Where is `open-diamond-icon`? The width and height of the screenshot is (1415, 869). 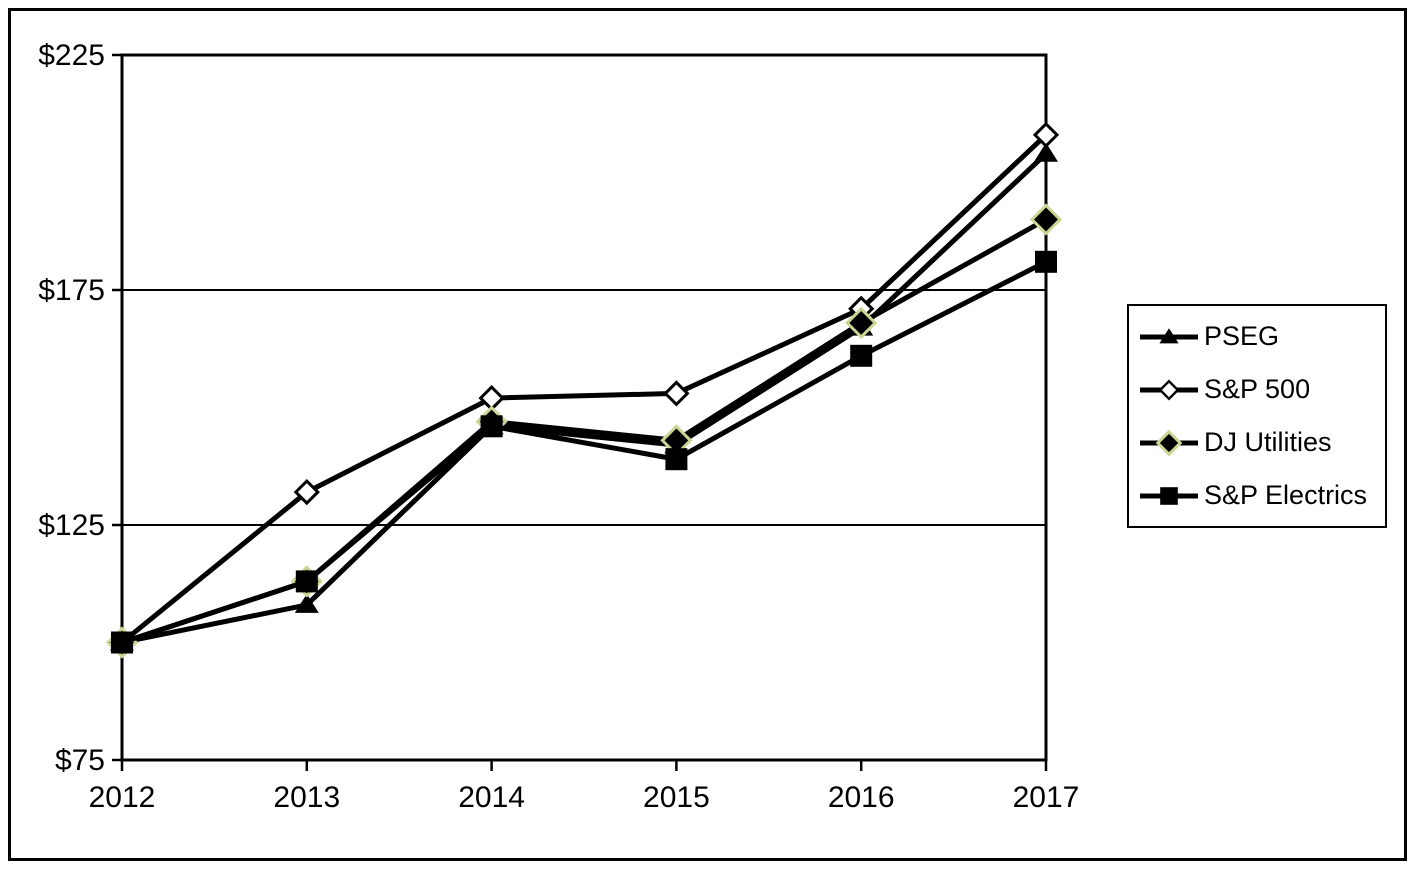 open-diamond-icon is located at coordinates (1169, 389).